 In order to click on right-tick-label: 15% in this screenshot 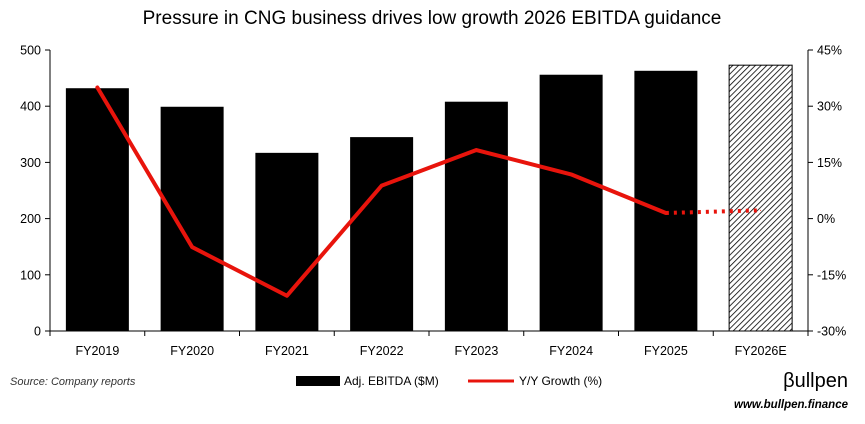, I will do `click(829, 163)`.